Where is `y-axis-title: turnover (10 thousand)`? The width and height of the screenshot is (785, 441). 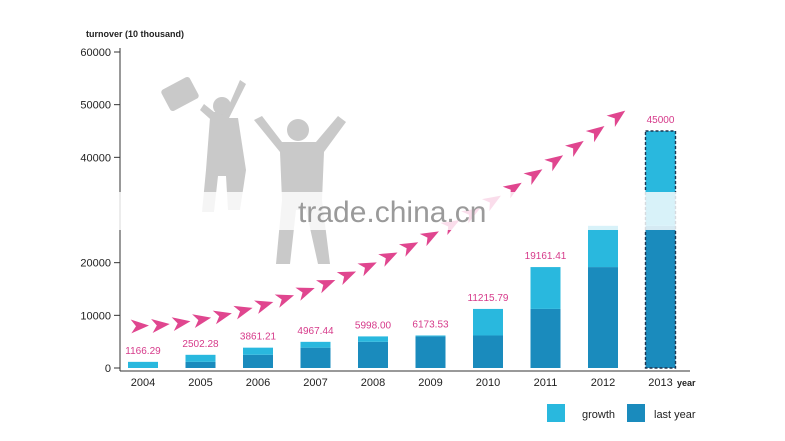
y-axis-title: turnover (10 thousand) is located at coordinates (135, 34).